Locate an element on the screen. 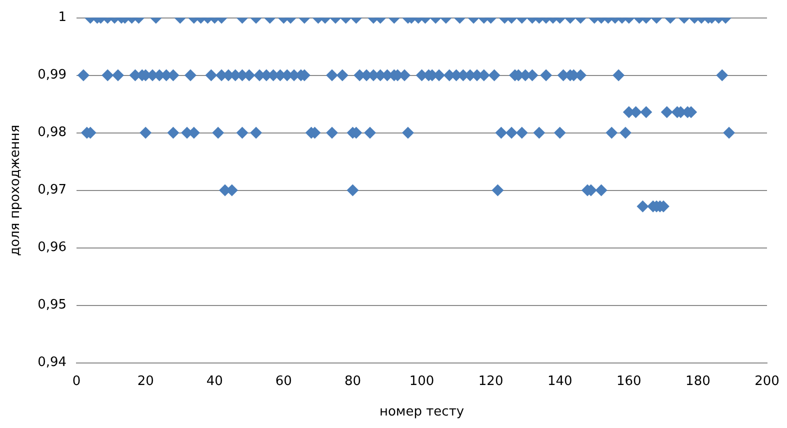 The width and height of the screenshot is (787, 428). x-tick-label: 120 is located at coordinates (491, 381).